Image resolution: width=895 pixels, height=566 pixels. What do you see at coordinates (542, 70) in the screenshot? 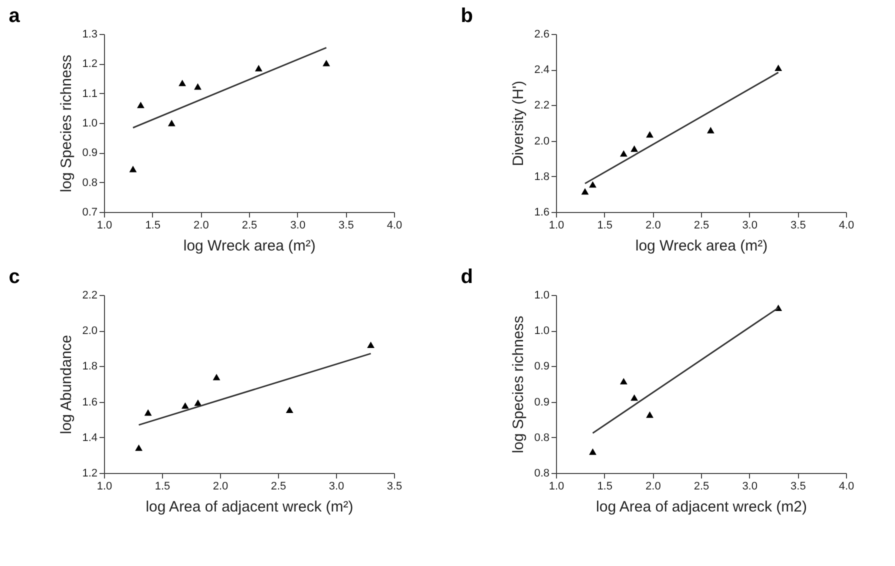
I see `y-tick-label: 2.4` at bounding box center [542, 70].